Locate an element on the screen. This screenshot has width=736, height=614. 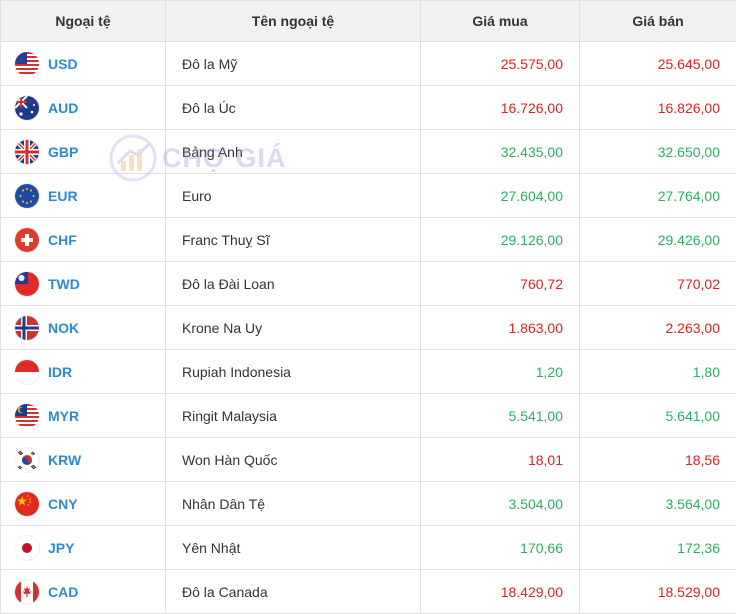
sell-price: 29.426,00 is located at coordinates (658, 240).